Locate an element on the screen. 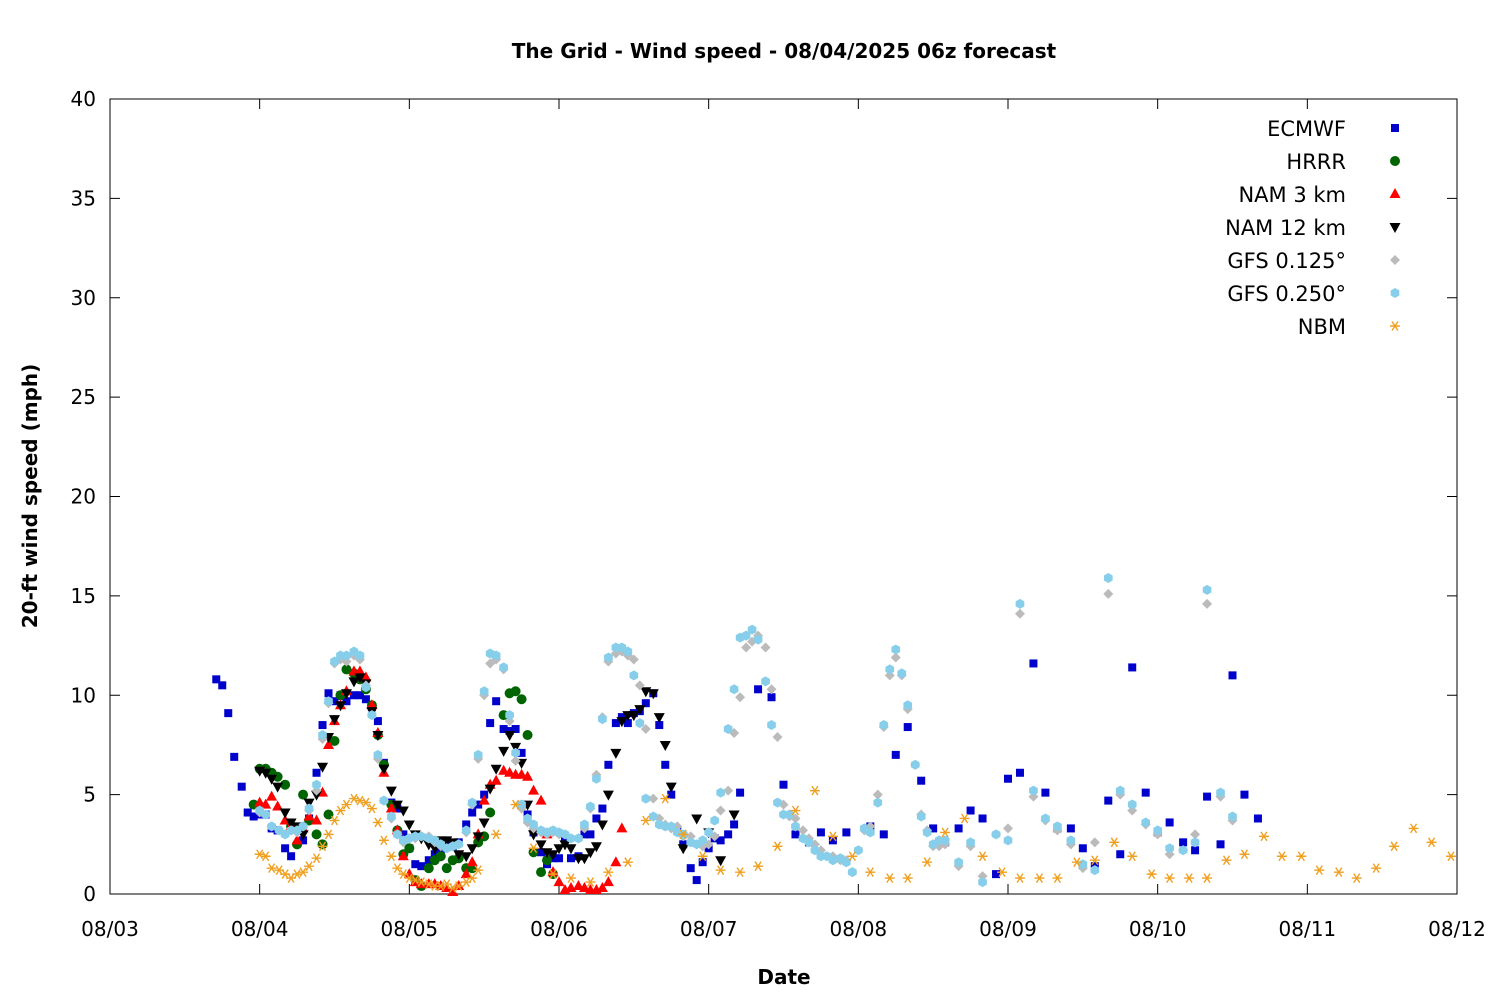  x-tick-label: 08/04 is located at coordinates (260, 929).